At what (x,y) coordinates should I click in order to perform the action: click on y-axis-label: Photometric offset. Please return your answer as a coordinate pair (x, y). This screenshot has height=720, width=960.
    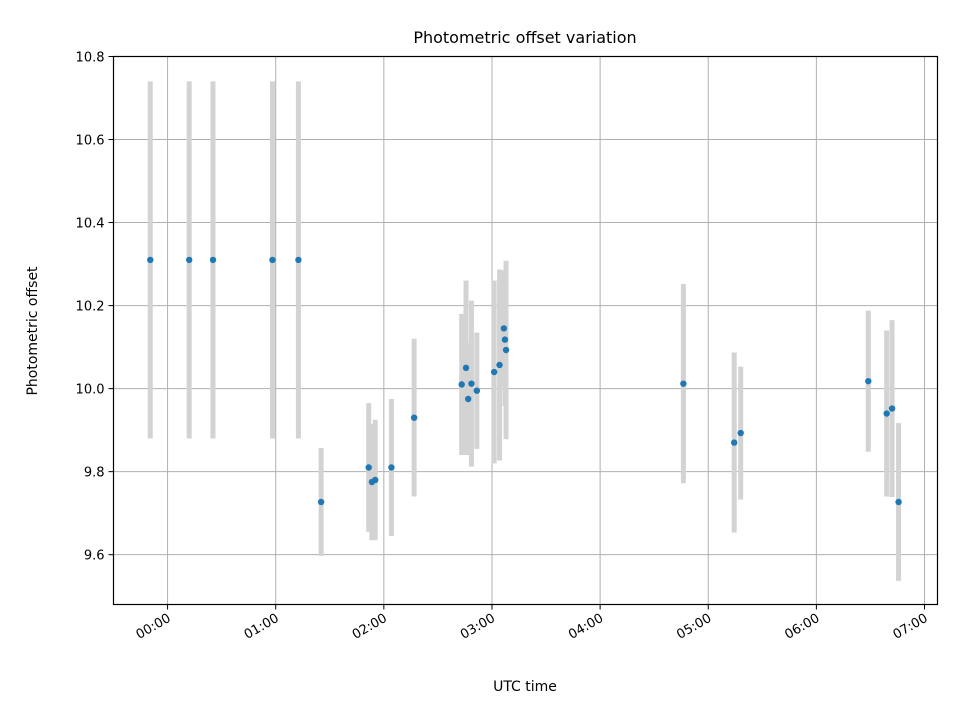
    Looking at the image, I should click on (33, 331).